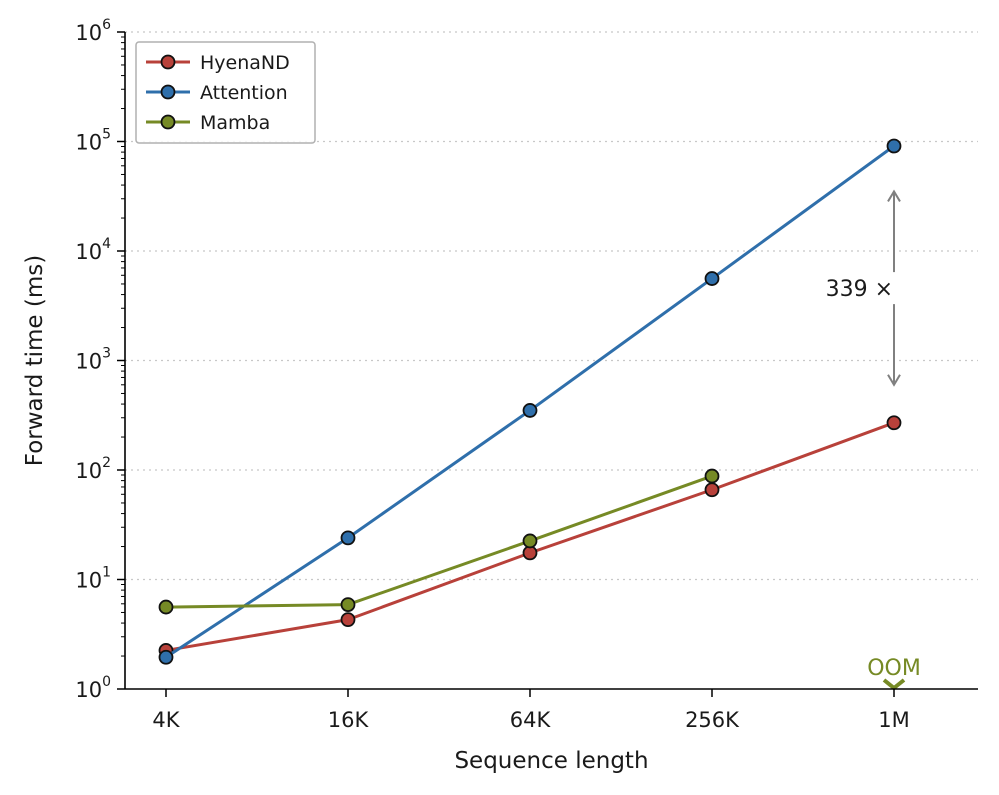  What do you see at coordinates (93, 579) in the screenshot?
I see `y-tick-label: 10¹` at bounding box center [93, 579].